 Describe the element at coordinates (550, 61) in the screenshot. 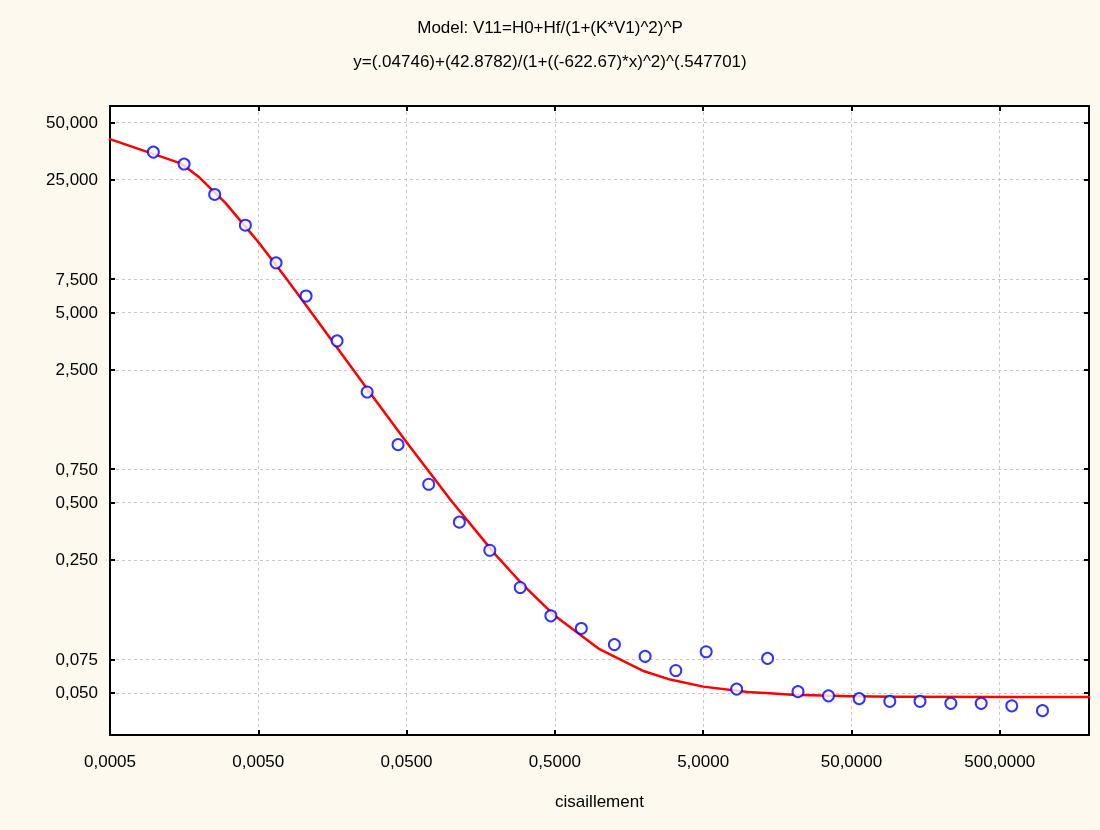

I see `chart-subtitle: y=(.04746)+(42.8782)/(1+((-622.67)*x)^2)^(.547701)` at that location.